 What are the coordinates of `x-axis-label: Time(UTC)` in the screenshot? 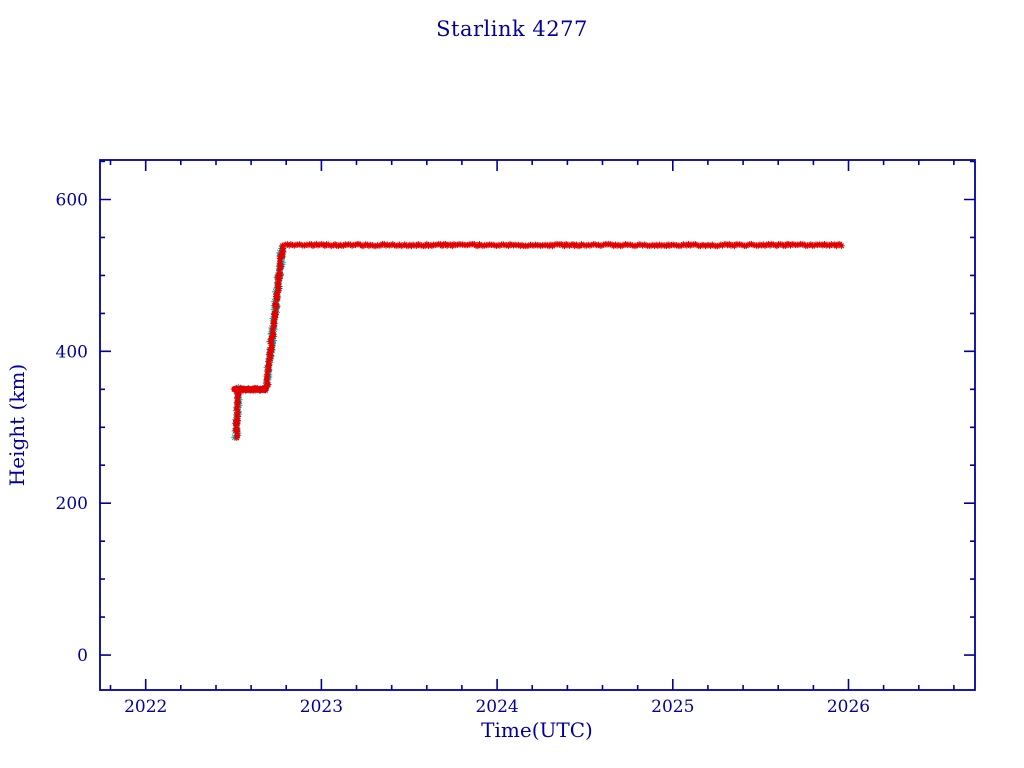 It's located at (537, 730).